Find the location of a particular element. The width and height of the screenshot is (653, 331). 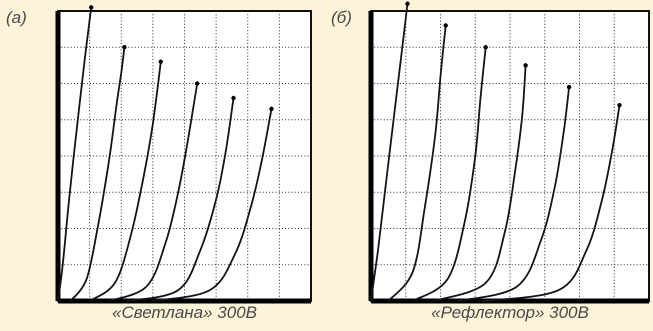

panel-a-label: (а) is located at coordinates (16, 17).